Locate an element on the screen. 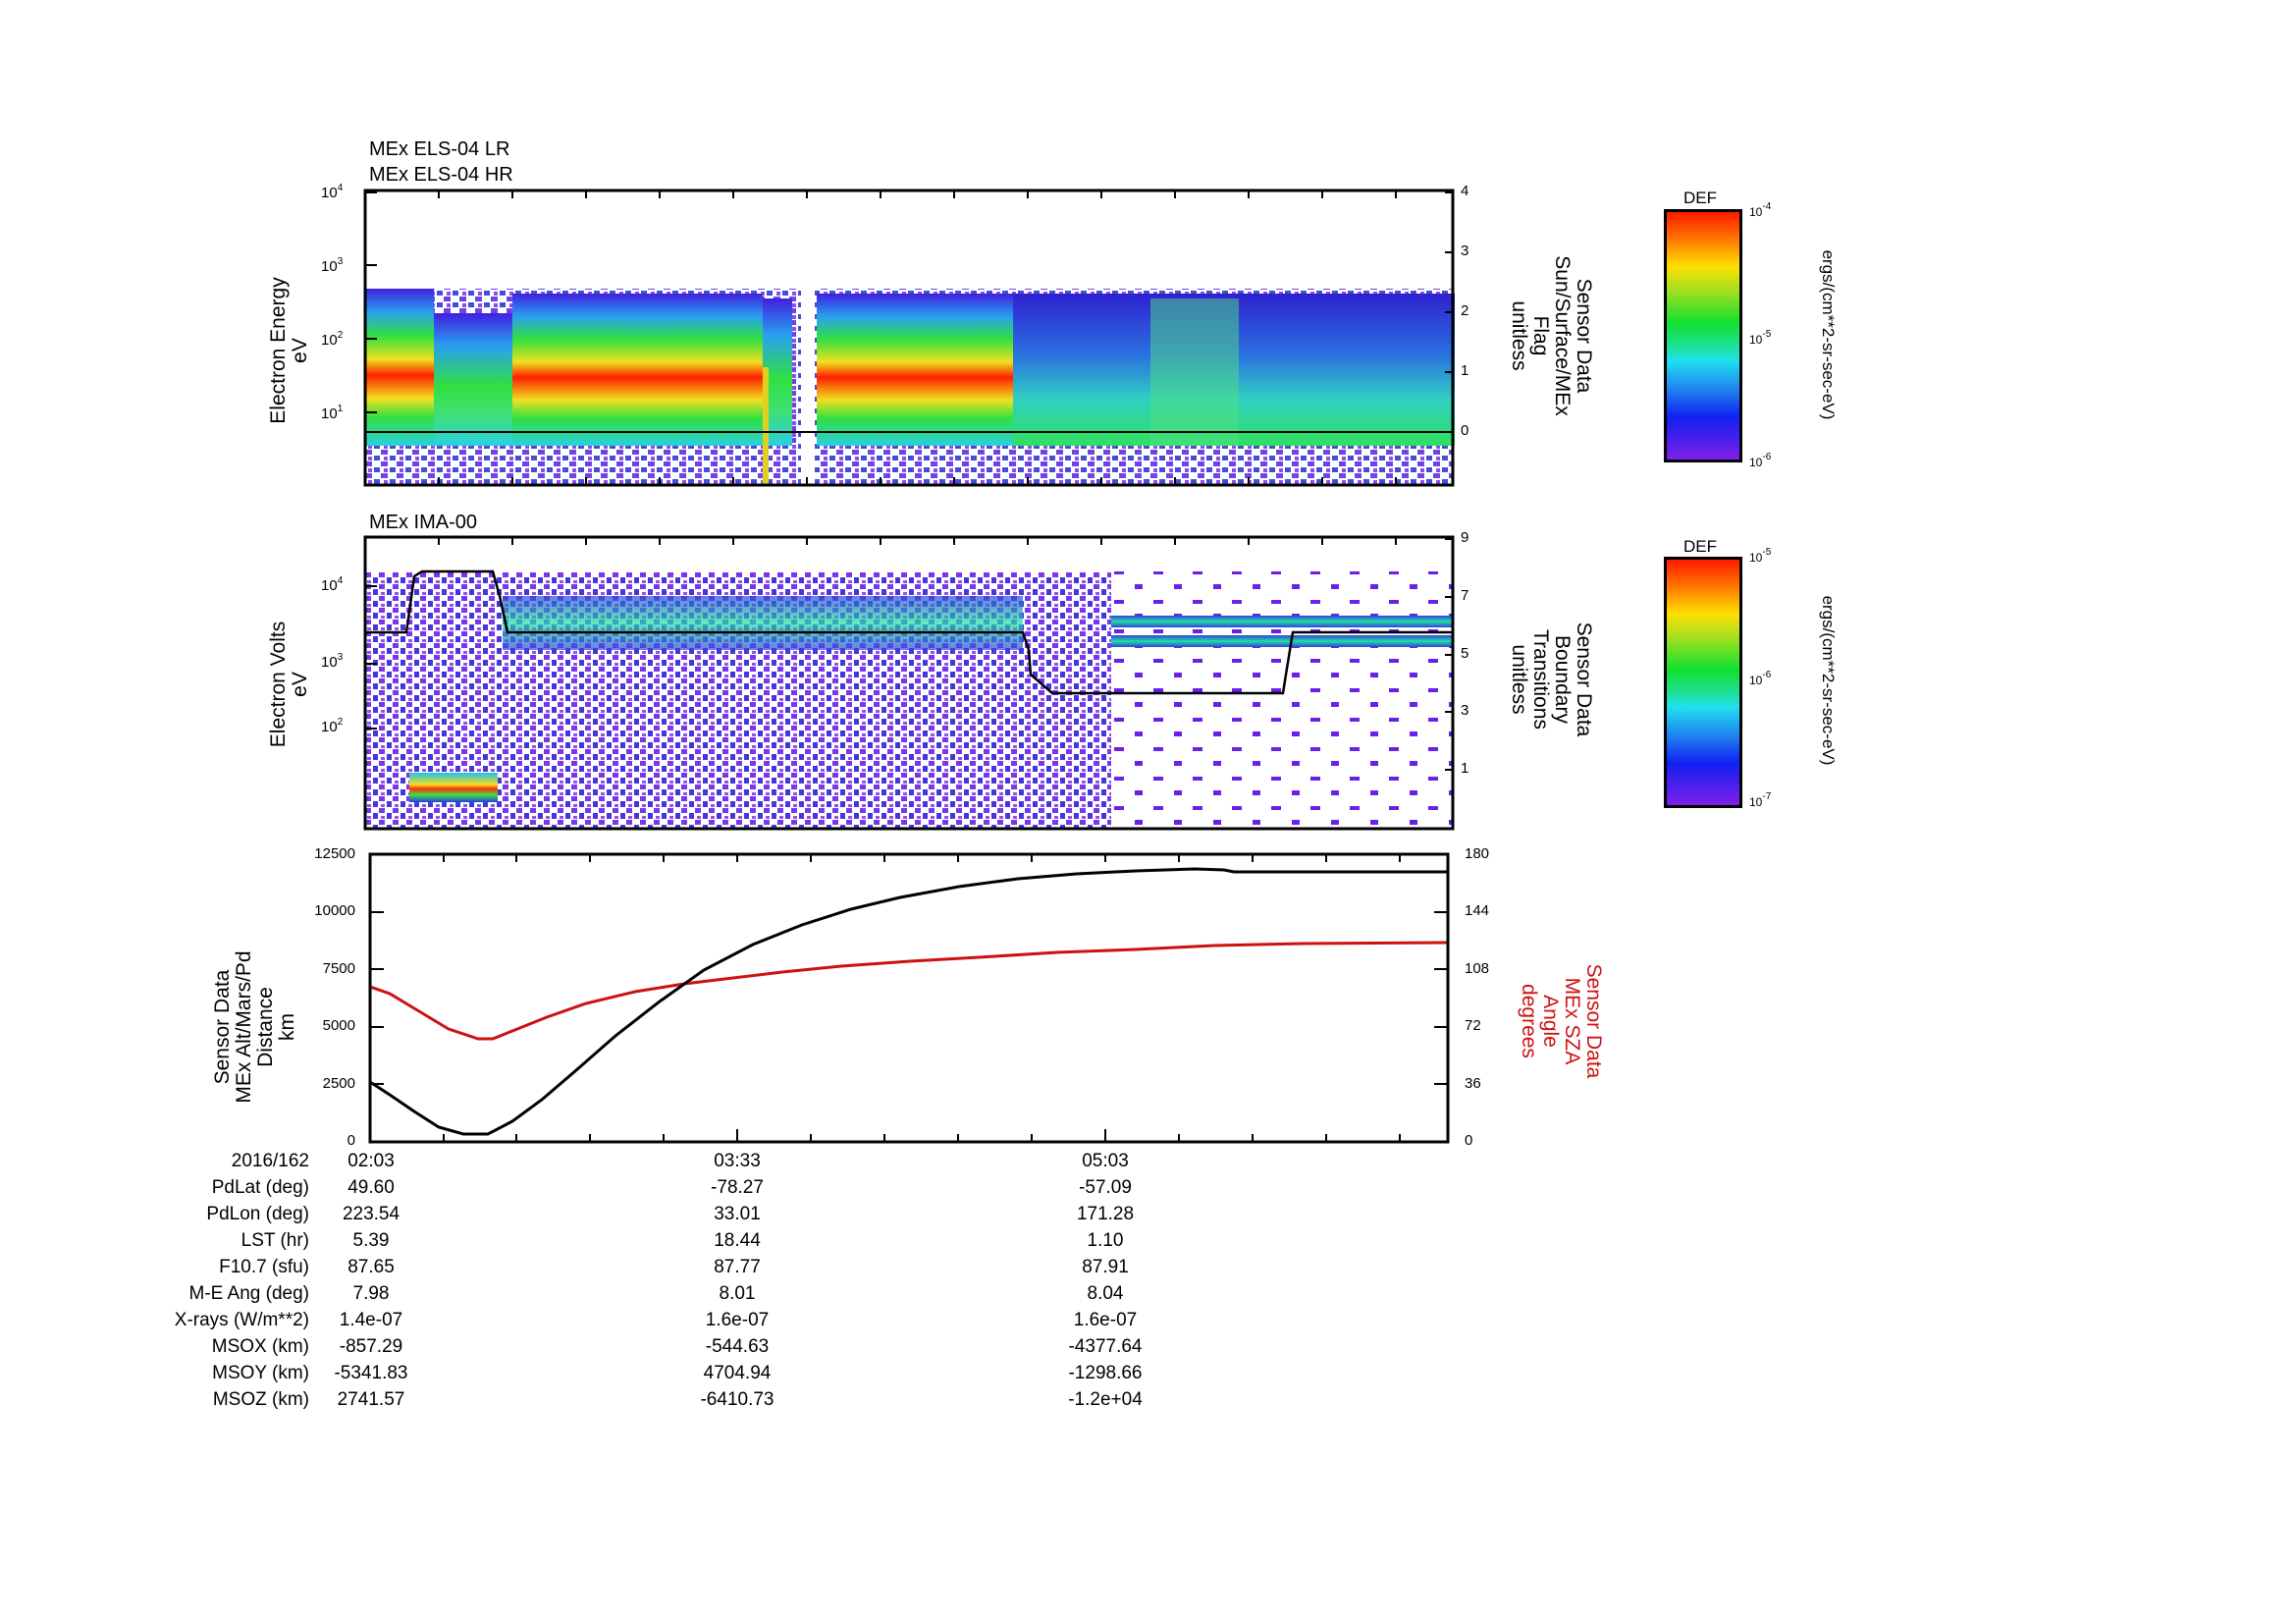 The width and height of the screenshot is (2296, 1623). panel3-y2tick: 144 is located at coordinates (1477, 910).